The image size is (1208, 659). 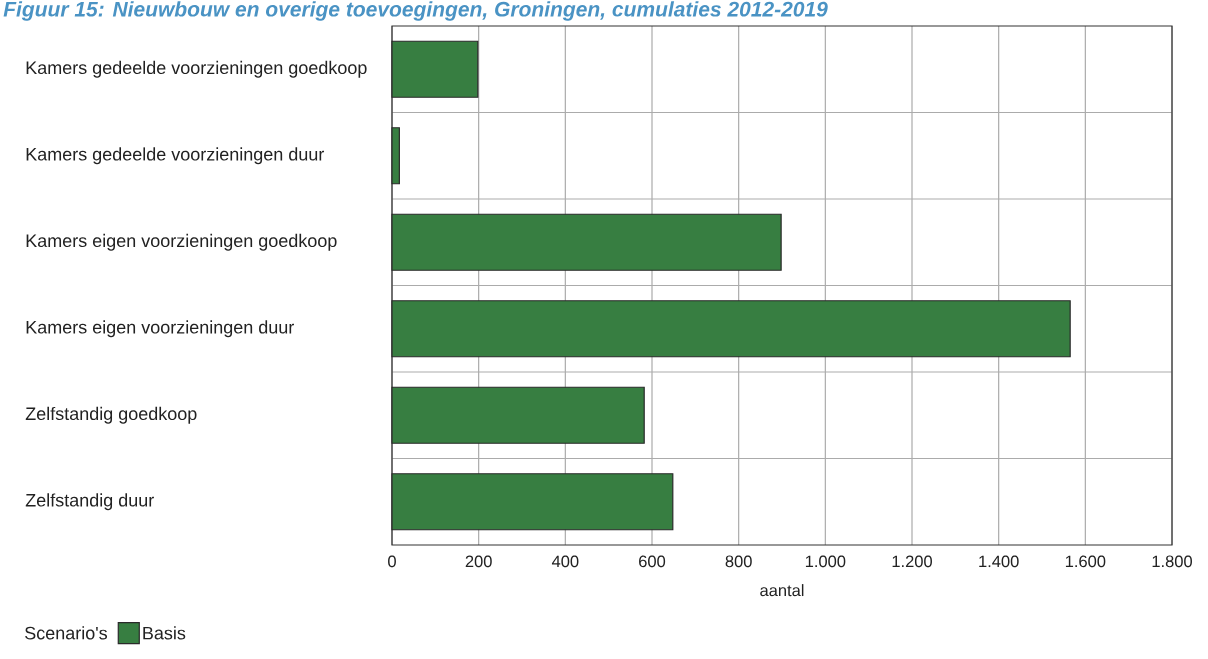 What do you see at coordinates (1085, 561) in the screenshot?
I see `x-tick-label: 1.600` at bounding box center [1085, 561].